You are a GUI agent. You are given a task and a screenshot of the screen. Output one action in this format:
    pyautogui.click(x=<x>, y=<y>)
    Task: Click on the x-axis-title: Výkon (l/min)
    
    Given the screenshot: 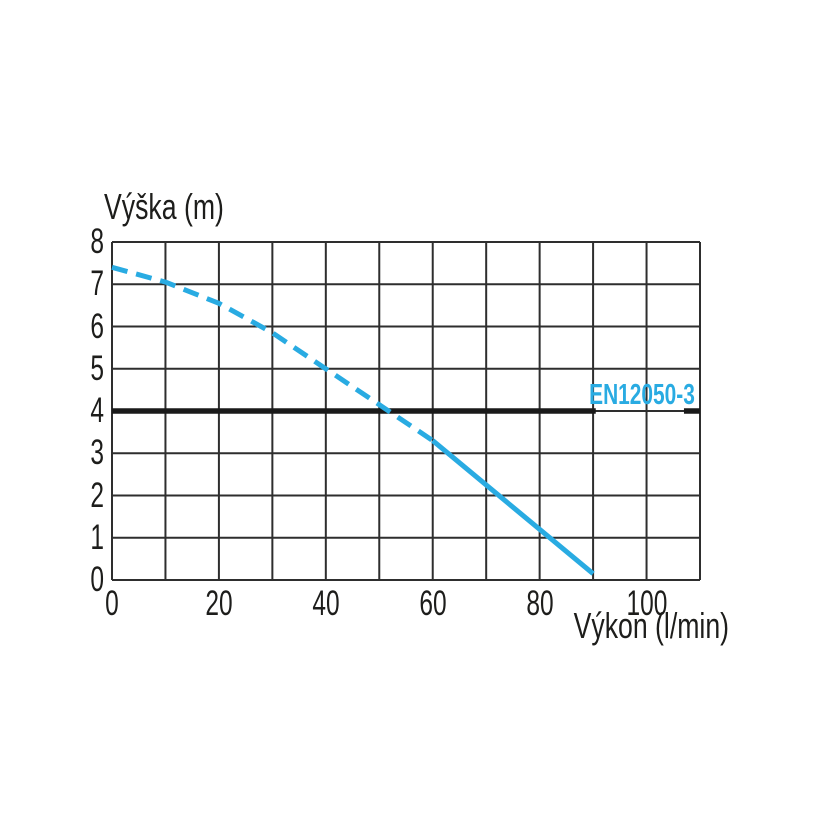 What is the action you would take?
    pyautogui.click(x=651, y=625)
    